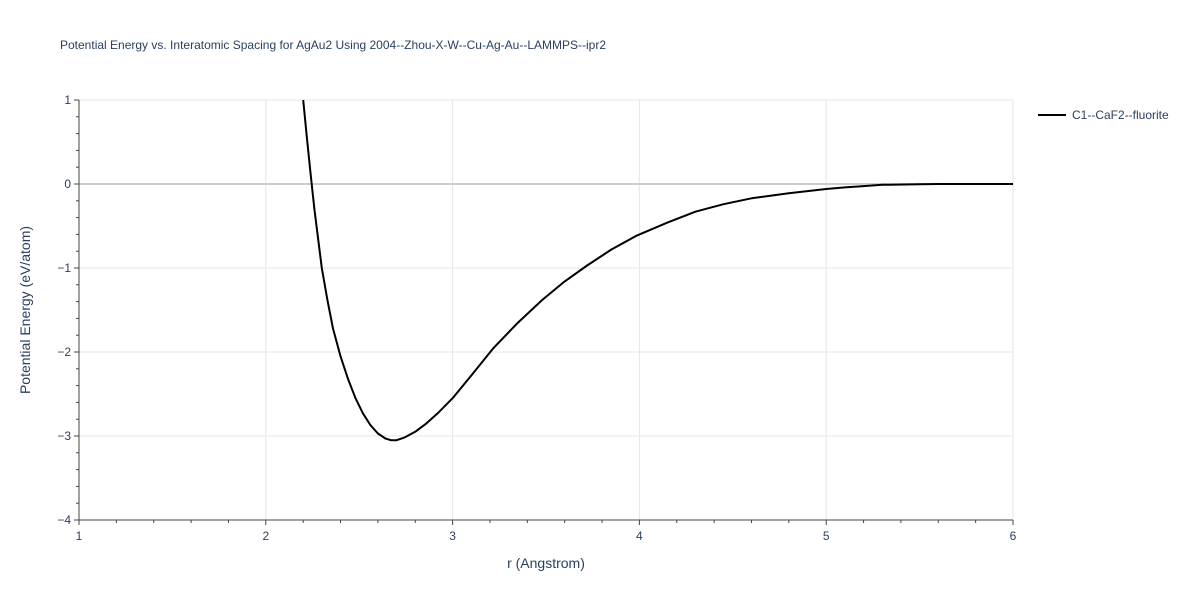  What do you see at coordinates (546, 536) in the screenshot?
I see `x-tick-labels: 1 2 3 4 5 6` at bounding box center [546, 536].